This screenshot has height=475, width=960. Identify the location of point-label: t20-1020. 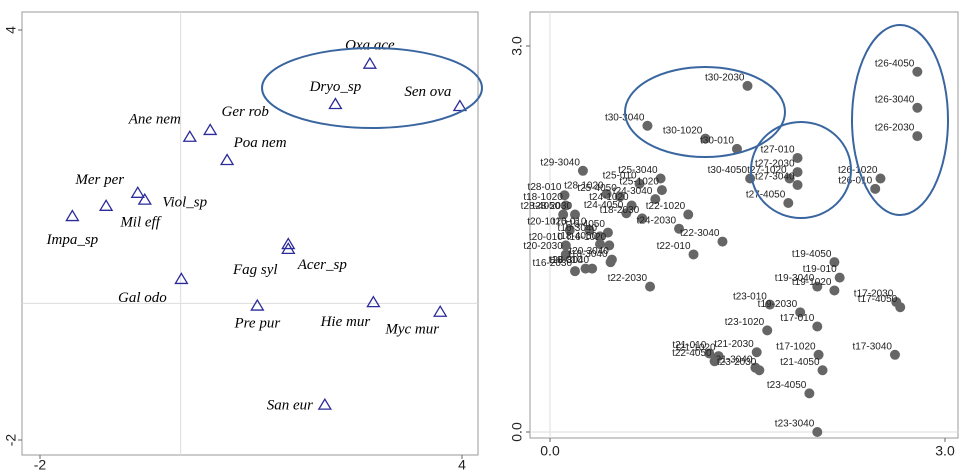
(547, 222).